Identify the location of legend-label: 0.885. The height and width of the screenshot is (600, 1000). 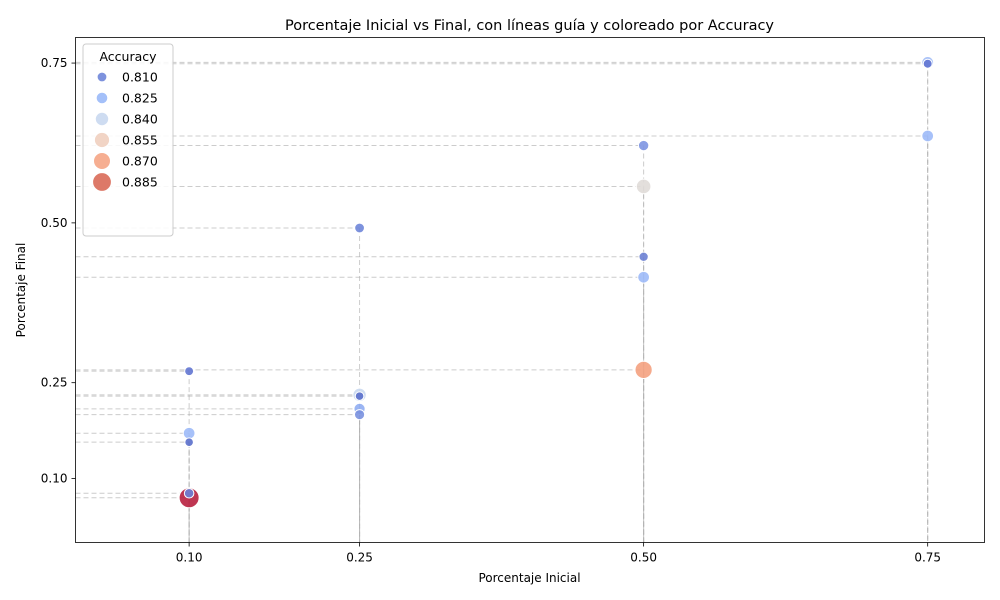
(140, 182).